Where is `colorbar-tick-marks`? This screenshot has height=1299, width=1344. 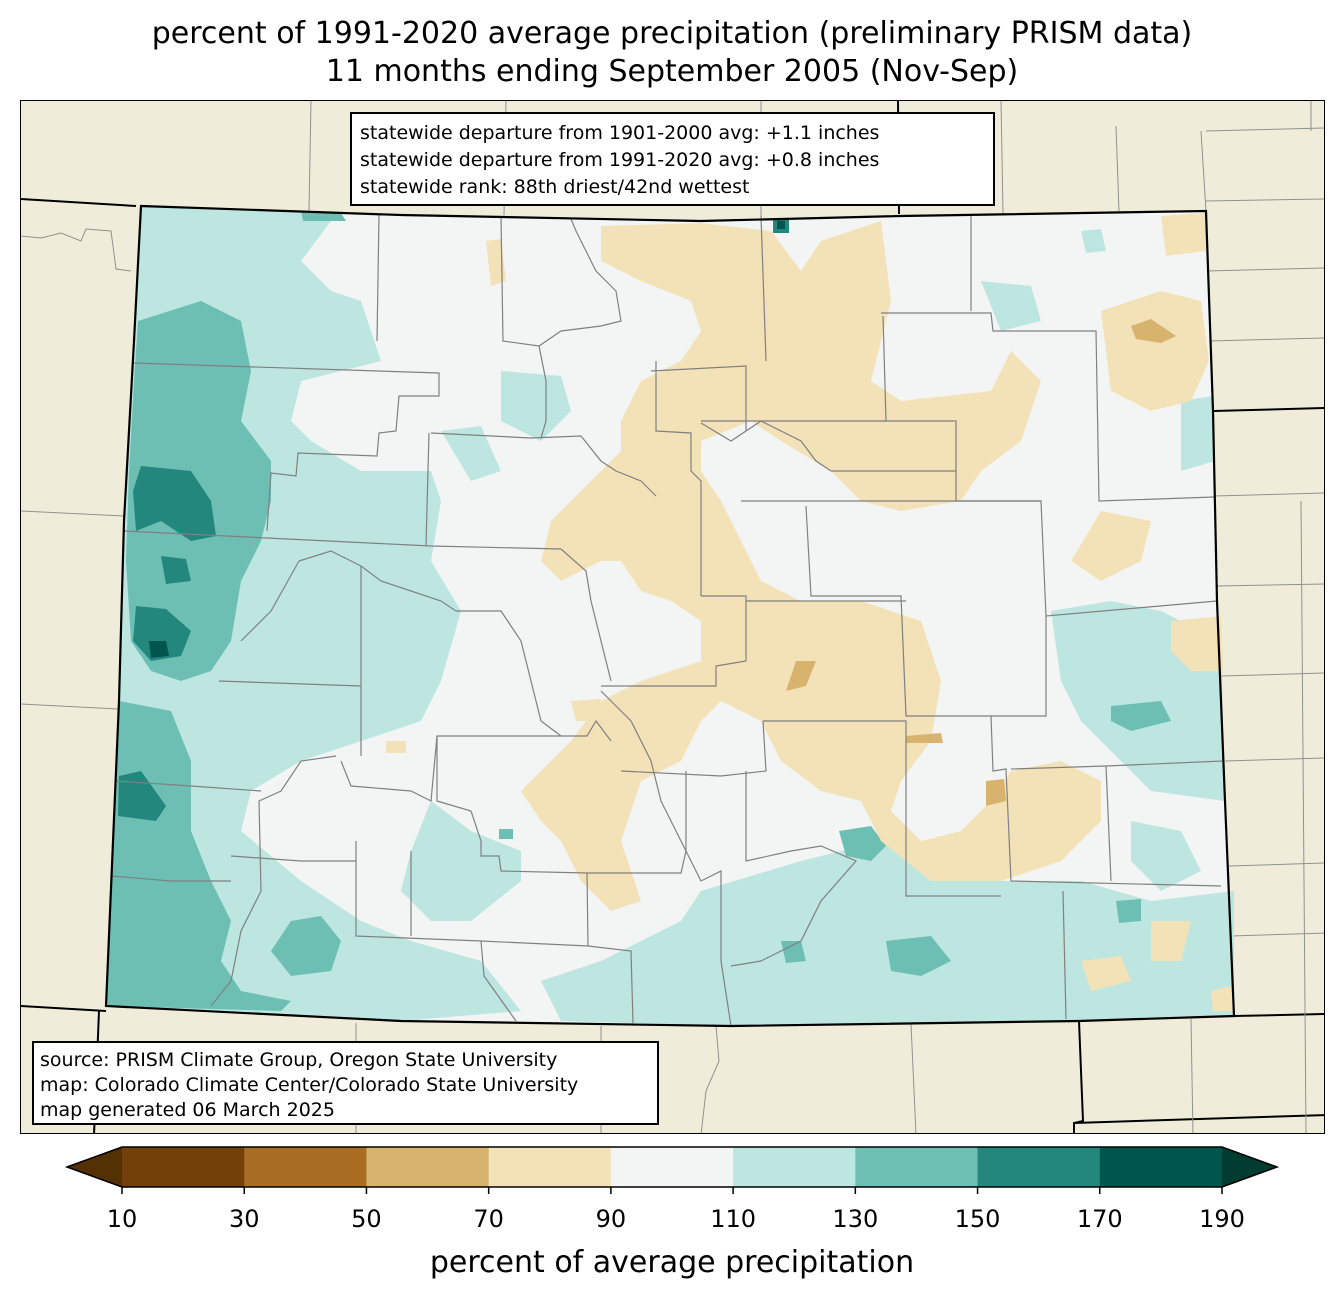 colorbar-tick-marks is located at coordinates (672, 1190).